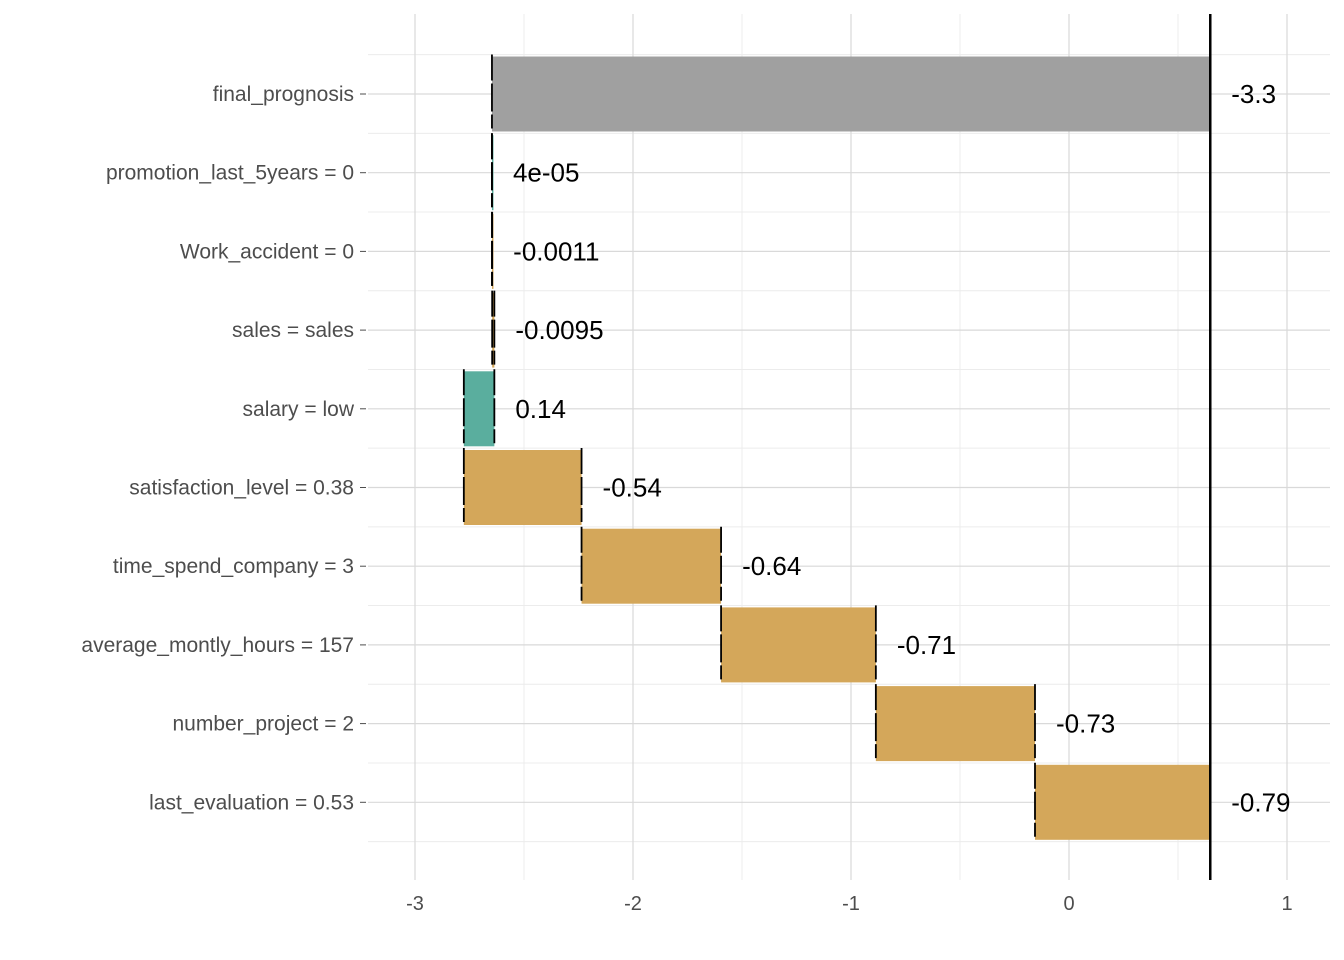 This screenshot has width=1344, height=960. I want to click on category-label: number_project = 2, so click(263, 724).